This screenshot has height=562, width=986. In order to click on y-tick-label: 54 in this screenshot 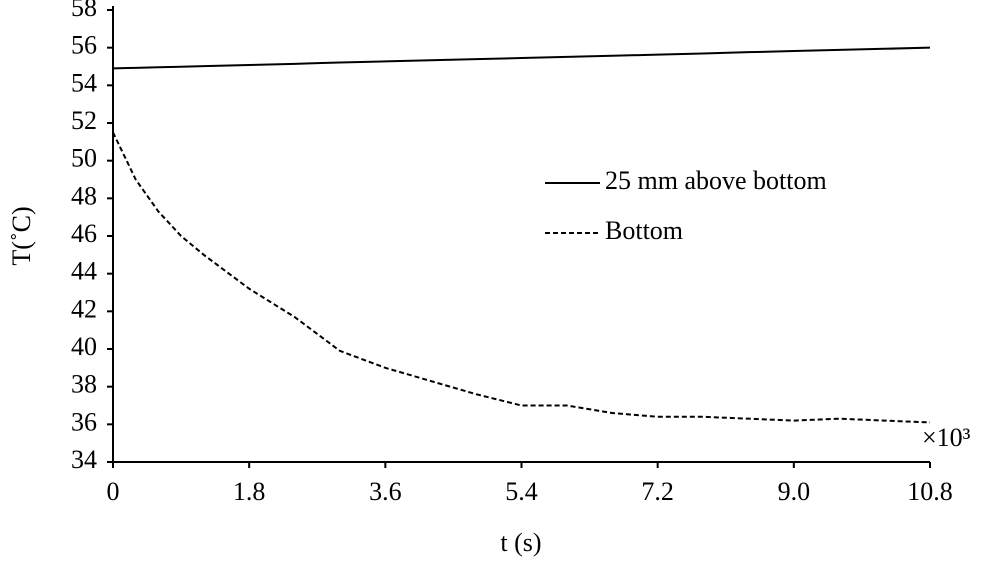, I will do `click(84, 82)`.